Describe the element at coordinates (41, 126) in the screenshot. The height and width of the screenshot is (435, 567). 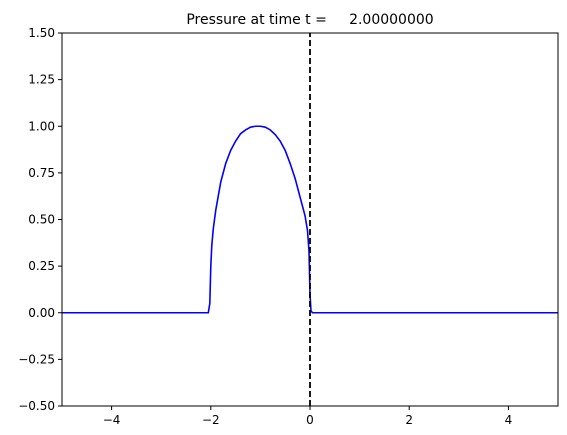
I see `y-tick-label: 1.00` at that location.